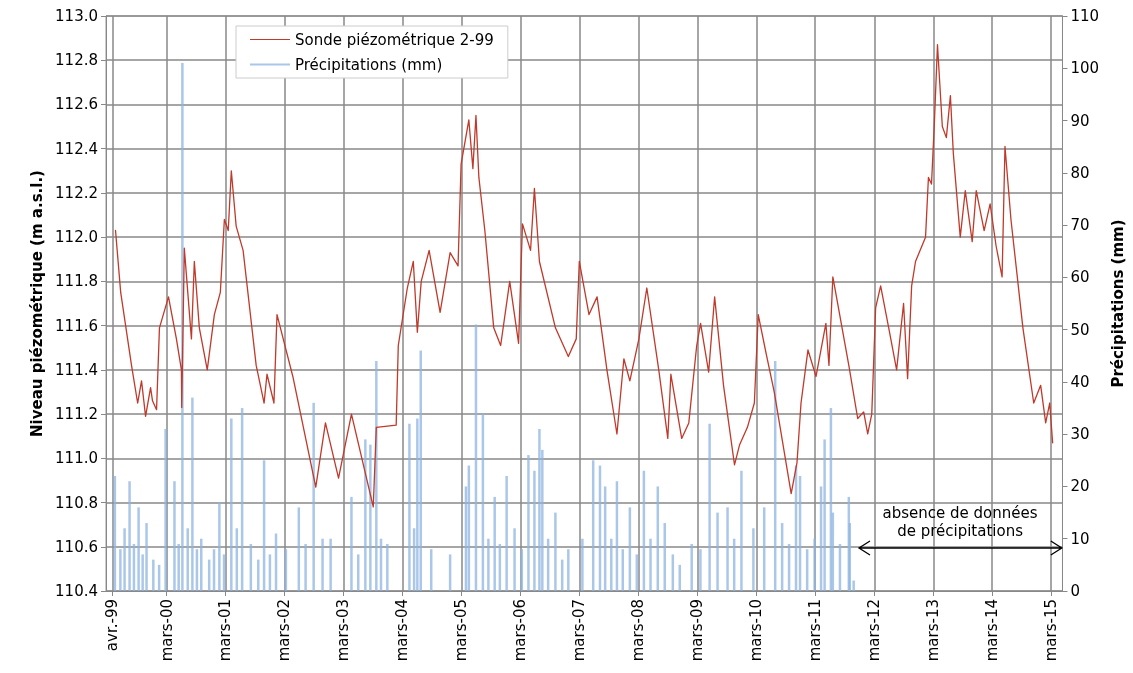  Describe the element at coordinates (520, 630) in the screenshot. I see `x-tick-label: mars-06` at that location.